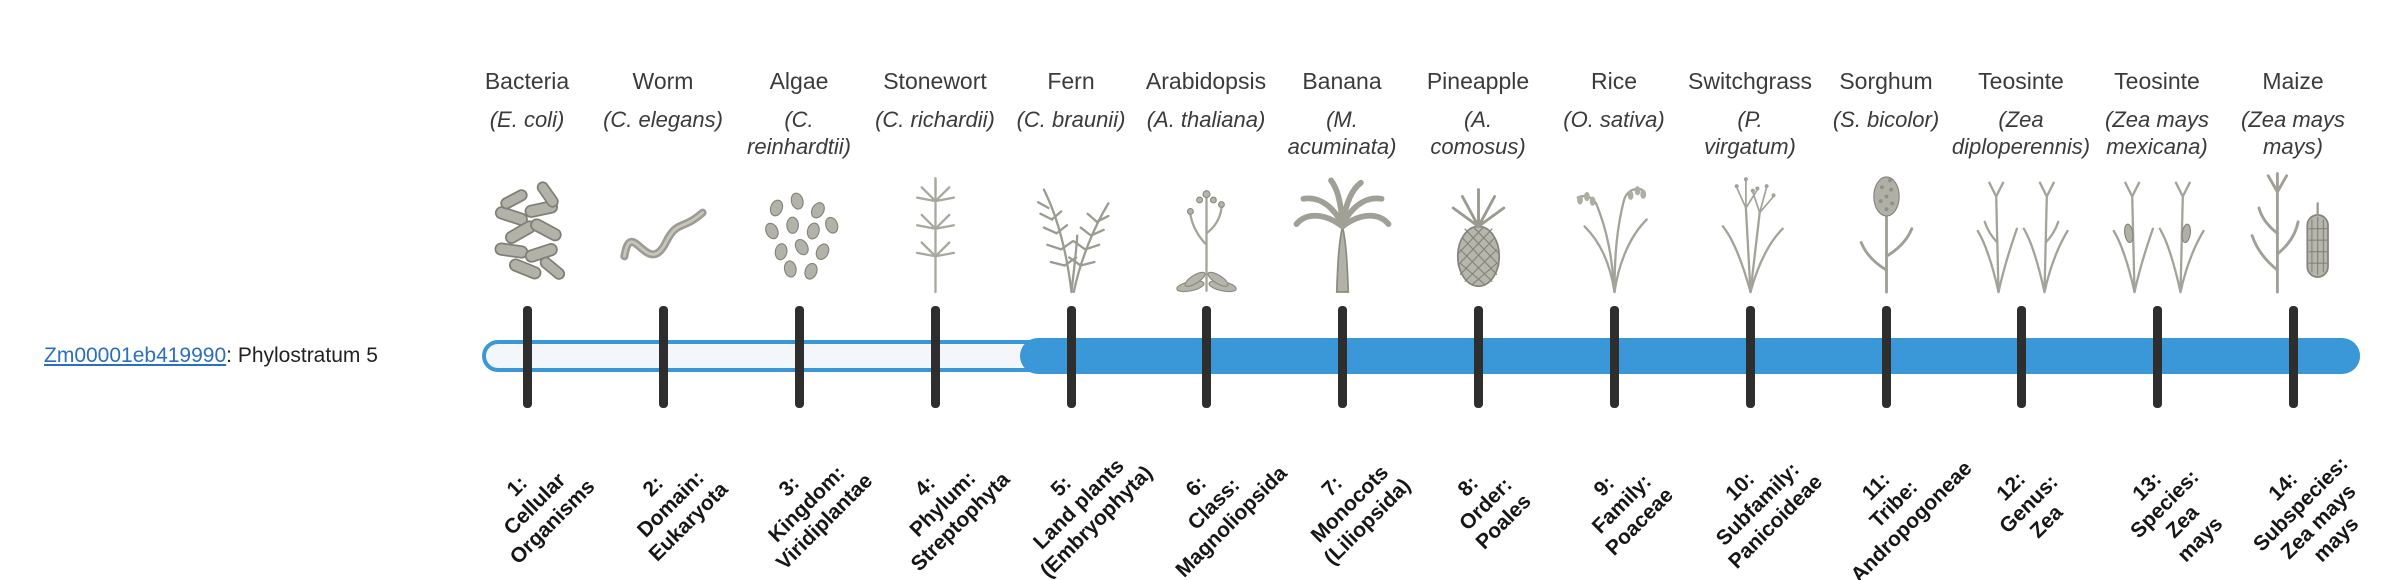 Image resolution: width=2400 pixels, height=580 pixels. I want to click on organism-column-maize: Maize (Zea mays mays), so click(2293, 184).